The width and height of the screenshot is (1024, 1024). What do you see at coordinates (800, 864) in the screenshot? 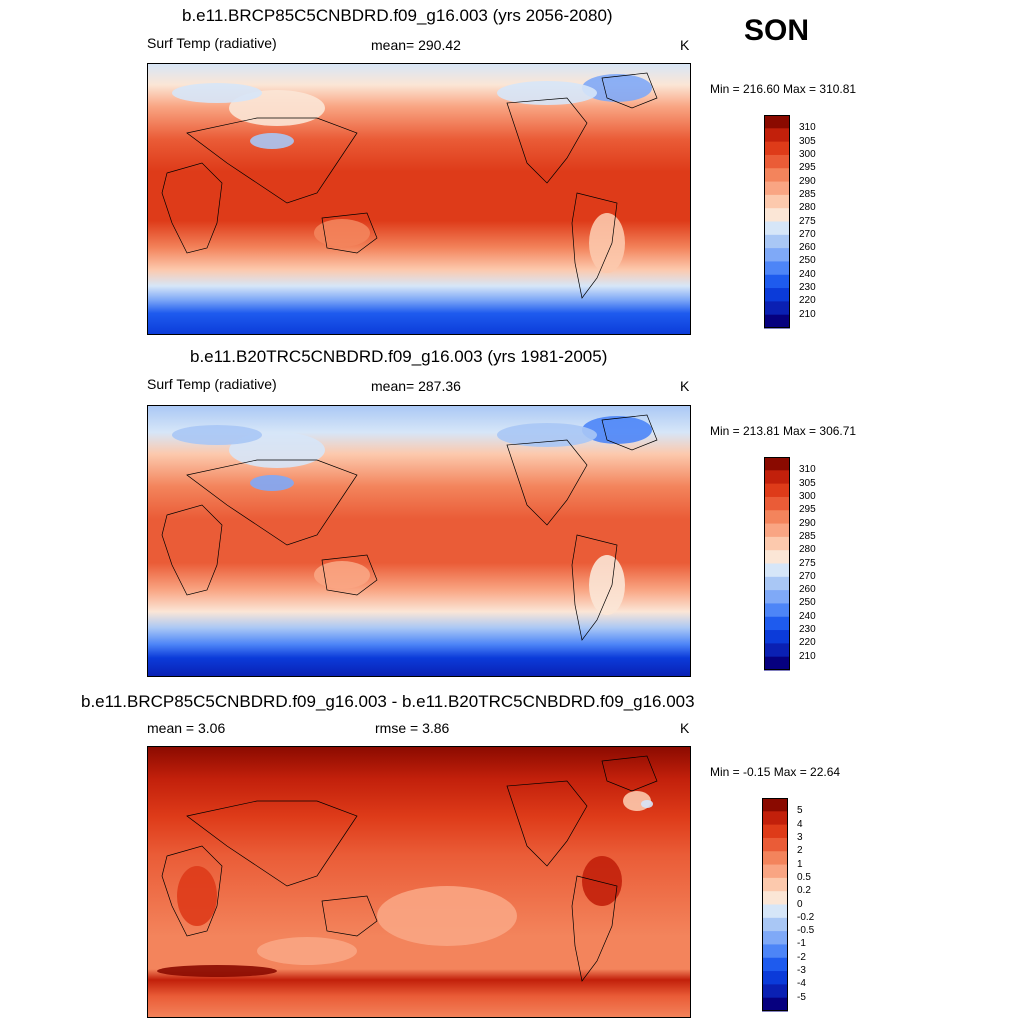
I see `panel3-colorbar-tick-label: 1` at bounding box center [800, 864].